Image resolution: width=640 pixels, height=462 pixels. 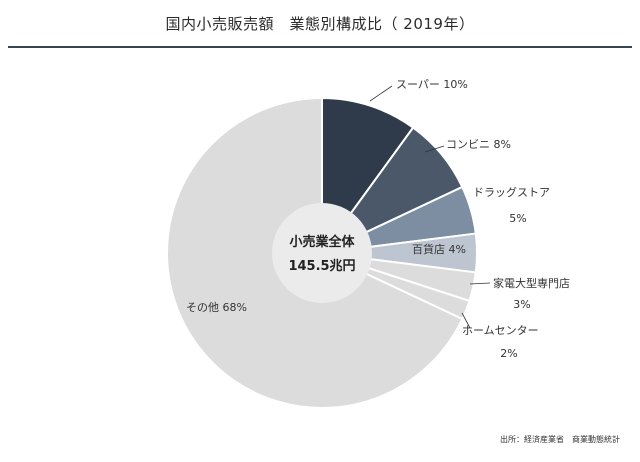 I want to click on slice-label-6: ホームセンター, so click(x=500, y=330).